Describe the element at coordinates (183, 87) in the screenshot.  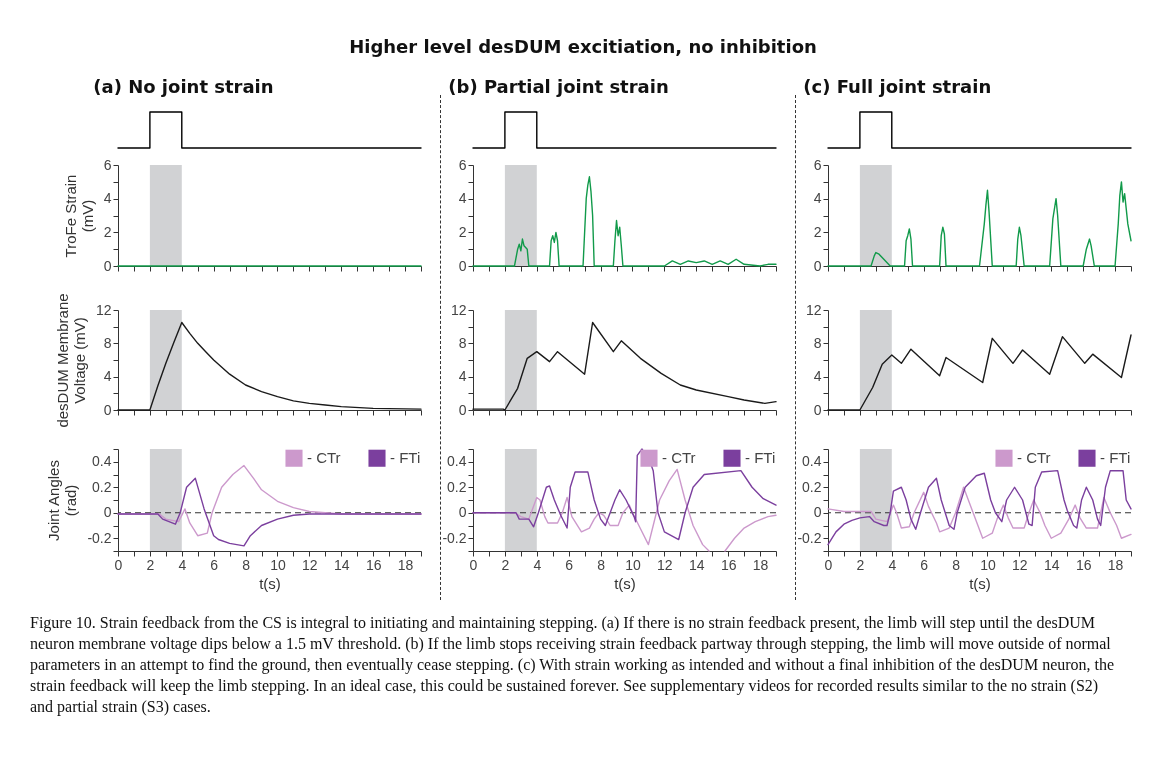
I see `chart-title: (a) No joint strain` at that location.